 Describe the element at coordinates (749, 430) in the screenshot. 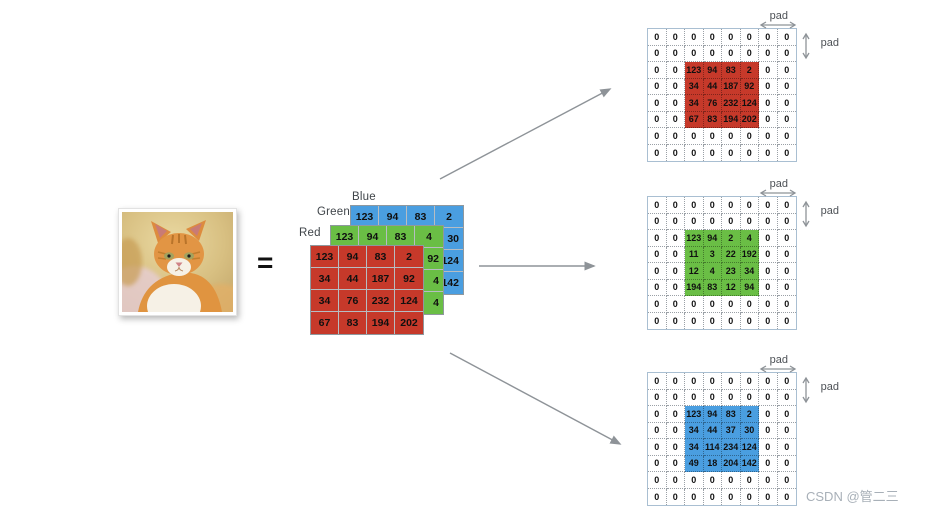

I see `padded-cell: 30` at that location.